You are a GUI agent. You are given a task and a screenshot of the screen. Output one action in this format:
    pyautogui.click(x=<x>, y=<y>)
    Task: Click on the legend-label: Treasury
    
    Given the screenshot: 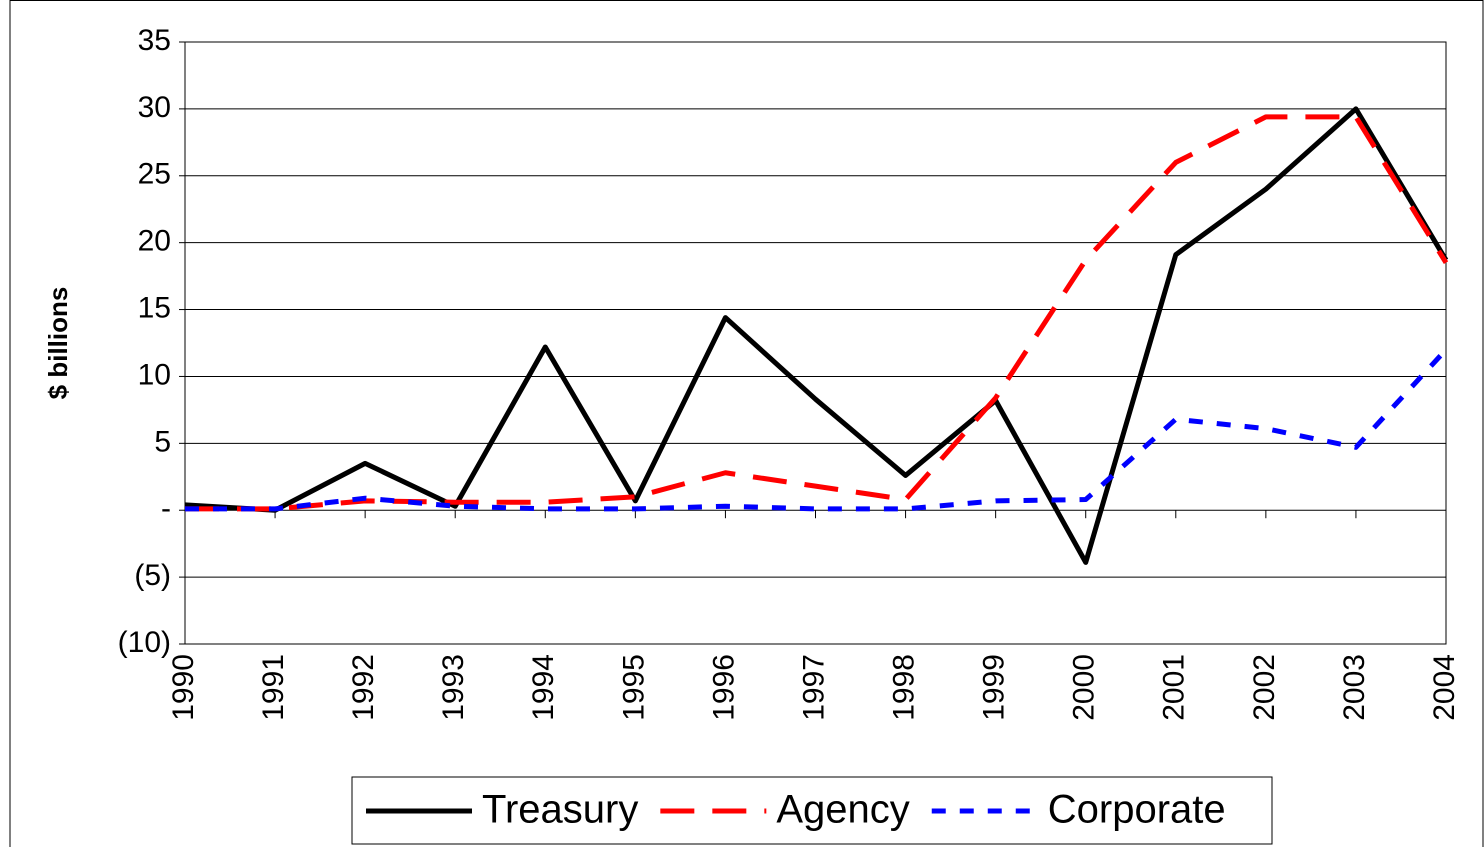 What is the action you would take?
    pyautogui.click(x=560, y=810)
    